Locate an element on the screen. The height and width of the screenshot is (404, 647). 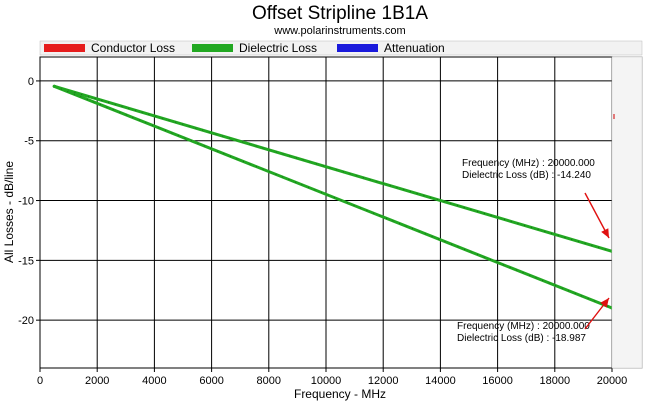
y-tick-label: 0 is located at coordinates (31, 82).